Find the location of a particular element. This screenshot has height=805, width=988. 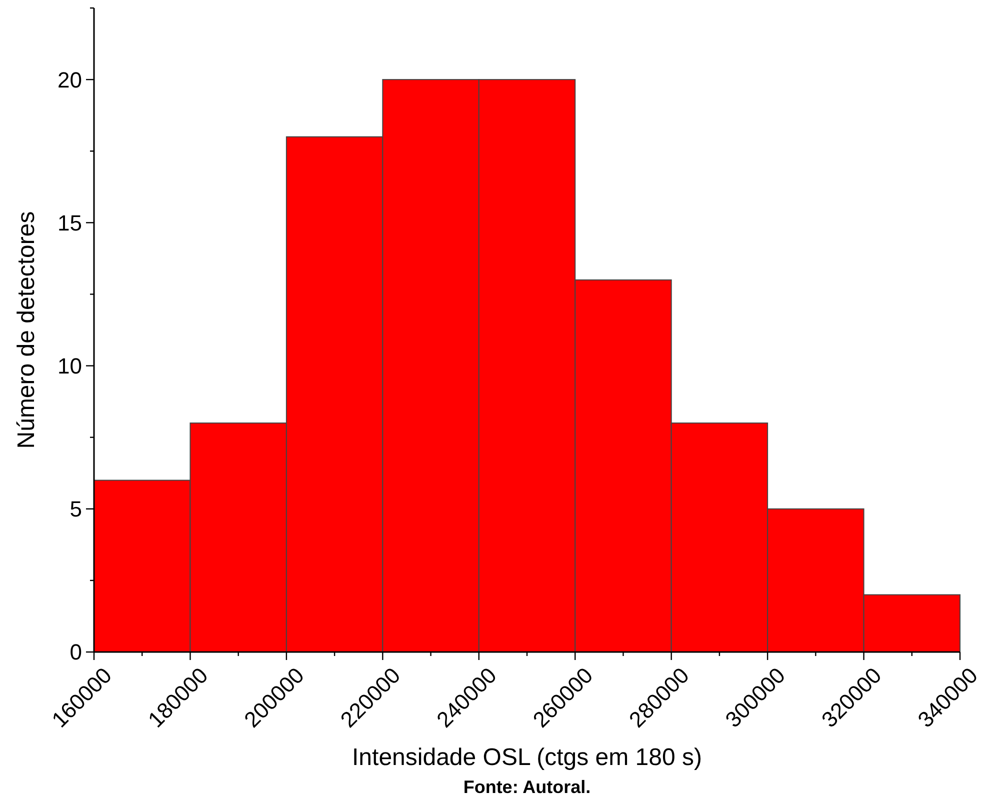

y-tick-label: 5 is located at coordinates (76, 509).